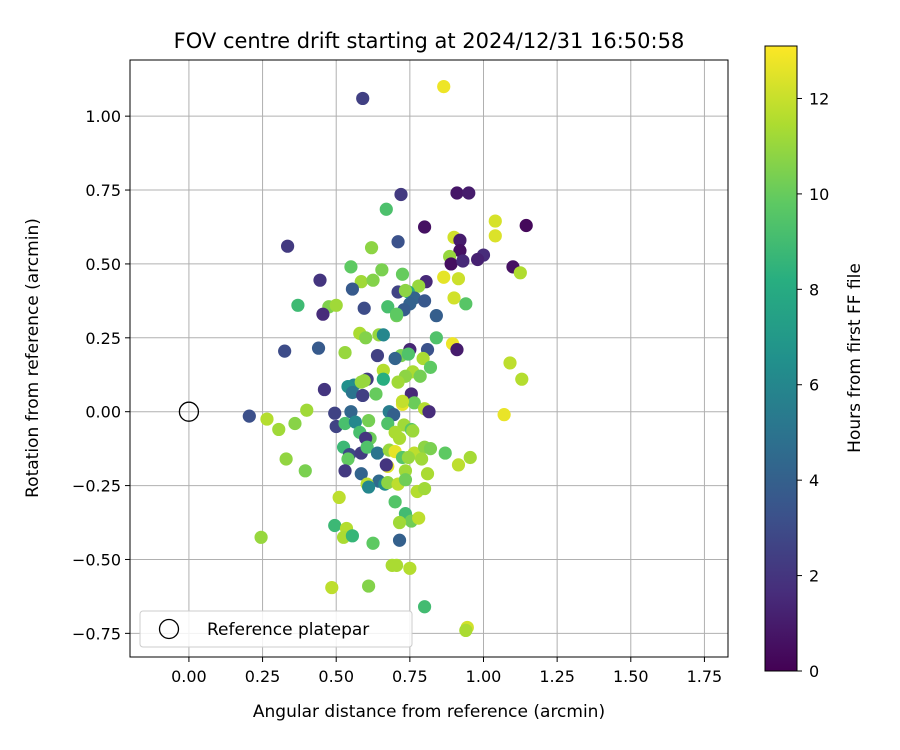 Image resolution: width=900 pixels, height=750 pixels. What do you see at coordinates (169, 629) in the screenshot?
I see `legend-marker` at bounding box center [169, 629].